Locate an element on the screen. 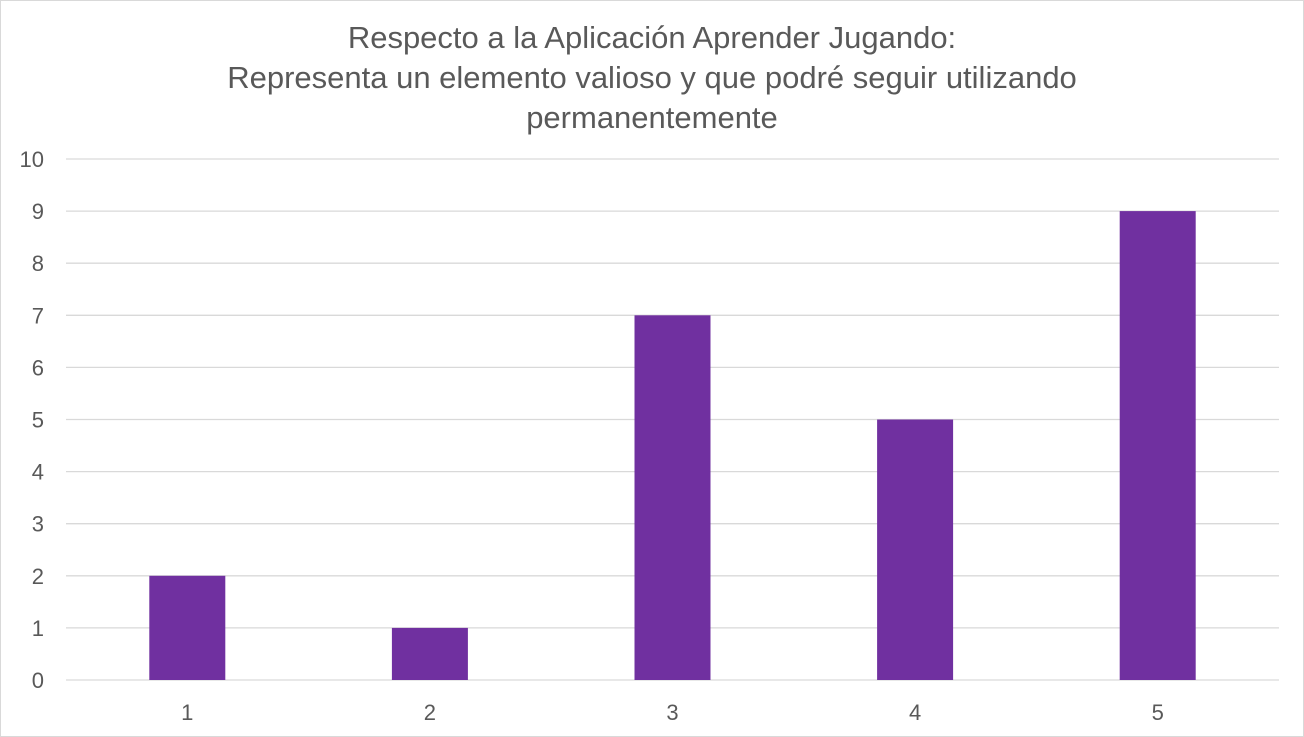 This screenshot has height=737, width=1304. x-tick-label-5: 5 is located at coordinates (1158, 712).